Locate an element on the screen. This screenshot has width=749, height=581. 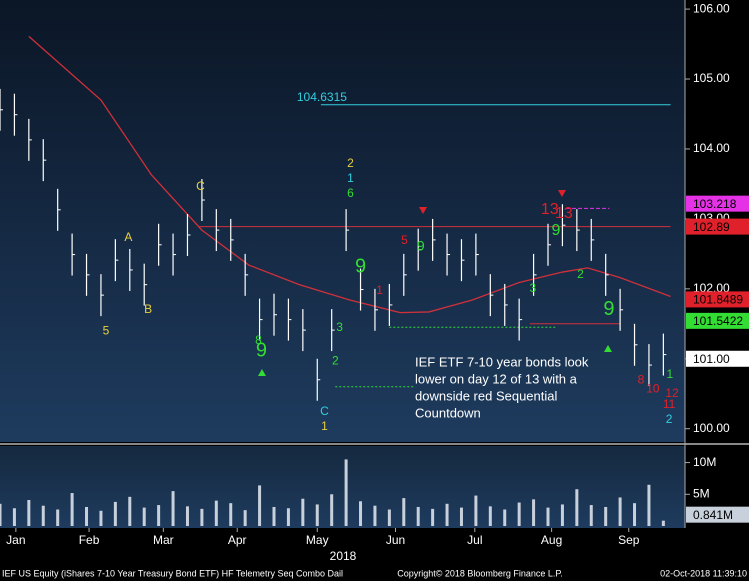
x-tick-label: Jan is located at coordinates (15, 540).